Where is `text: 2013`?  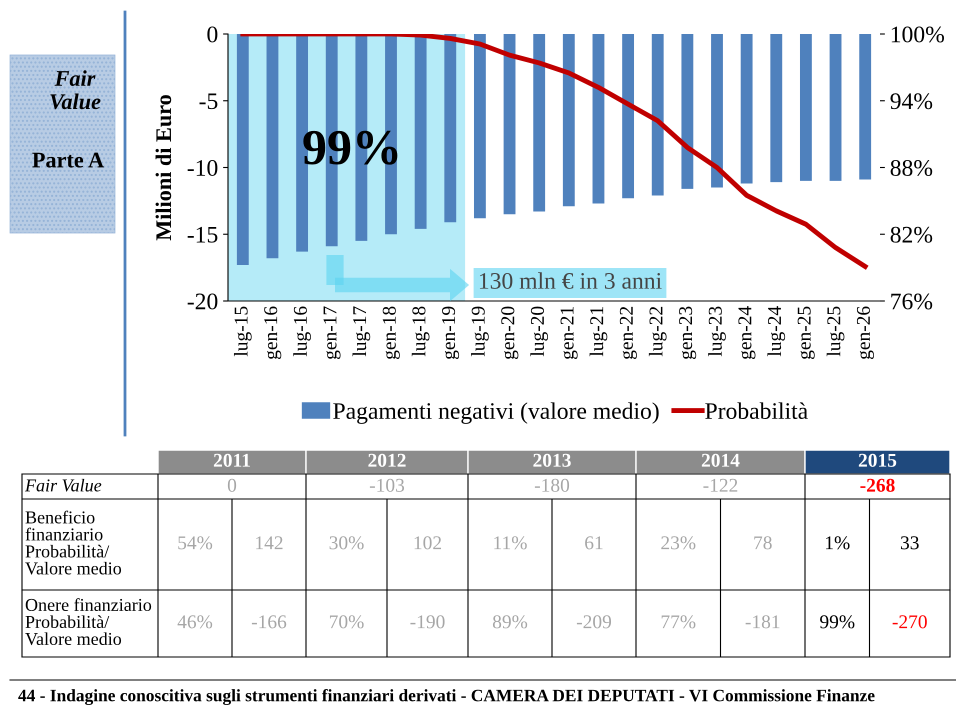
text: 2013 is located at coordinates (552, 460).